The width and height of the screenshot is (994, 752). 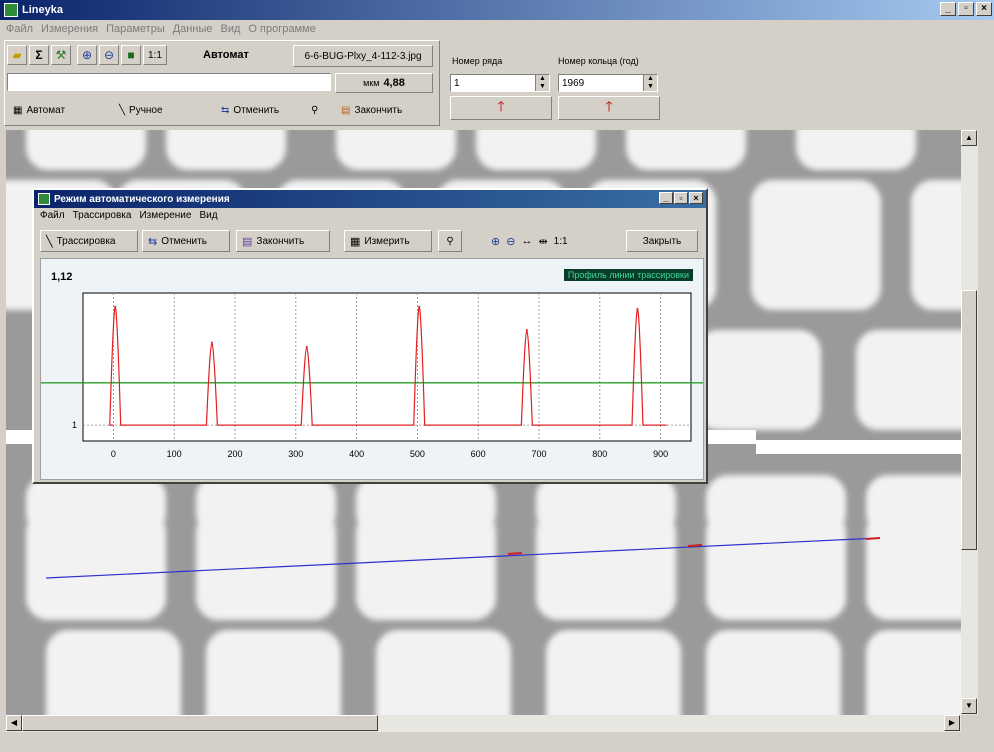 I want to click on undo-icon: ⇆, so click(x=153, y=241).